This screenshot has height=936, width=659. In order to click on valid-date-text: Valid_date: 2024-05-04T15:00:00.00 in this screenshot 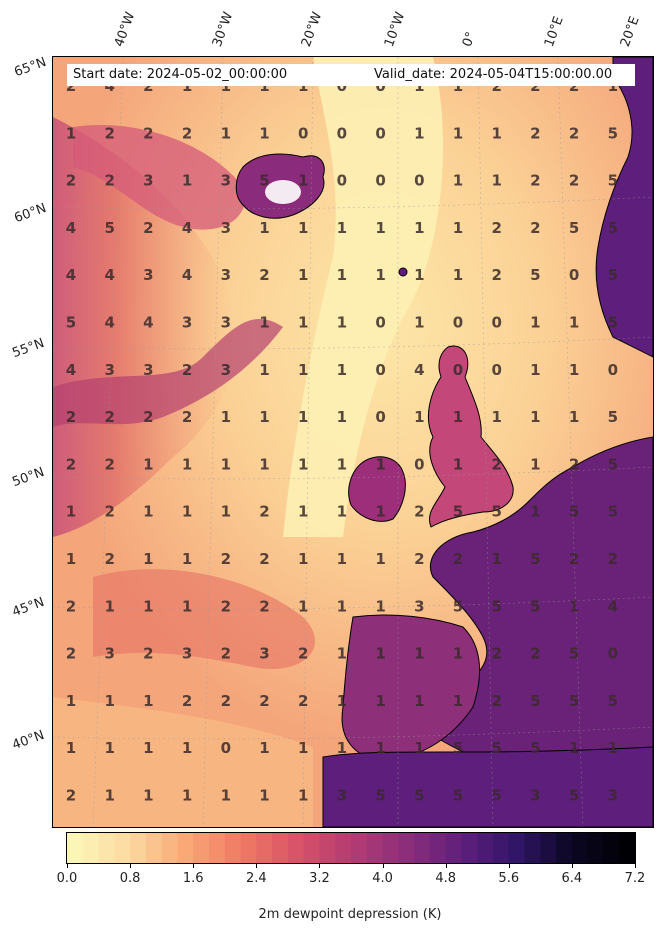, I will do `click(493, 74)`.